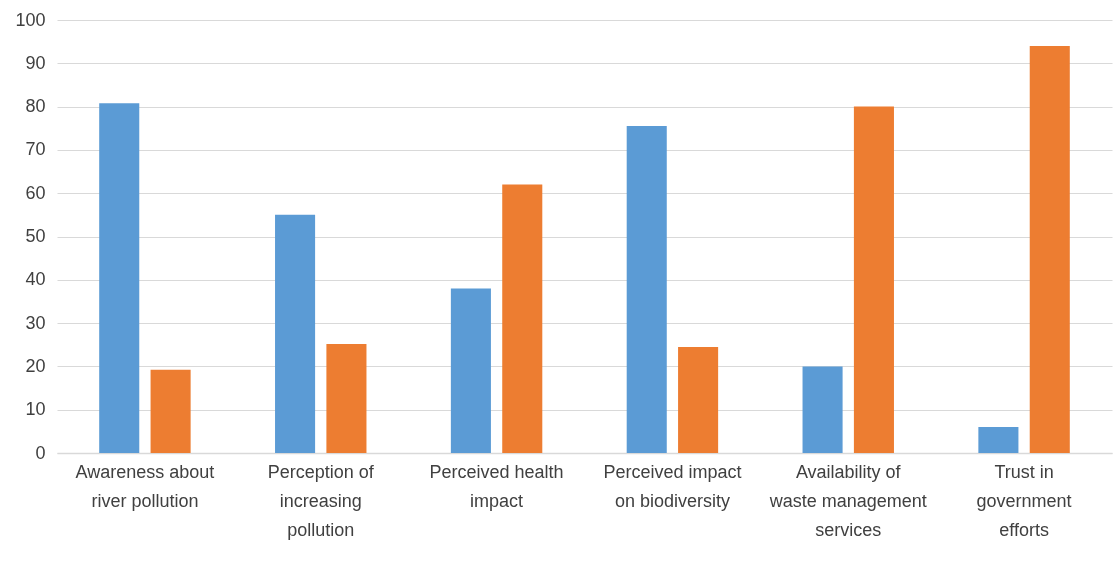 This screenshot has height=579, width=1115. What do you see at coordinates (35, 62) in the screenshot?
I see `y-tick-label: 90` at bounding box center [35, 62].